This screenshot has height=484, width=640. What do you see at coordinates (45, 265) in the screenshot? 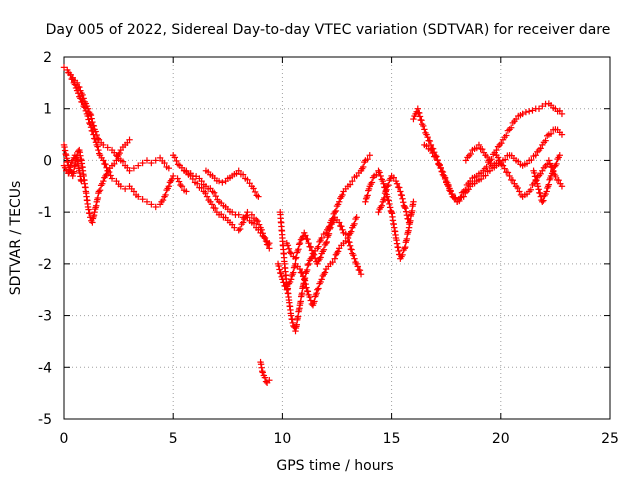
I see `y-tick-label: -2` at bounding box center [45, 265].